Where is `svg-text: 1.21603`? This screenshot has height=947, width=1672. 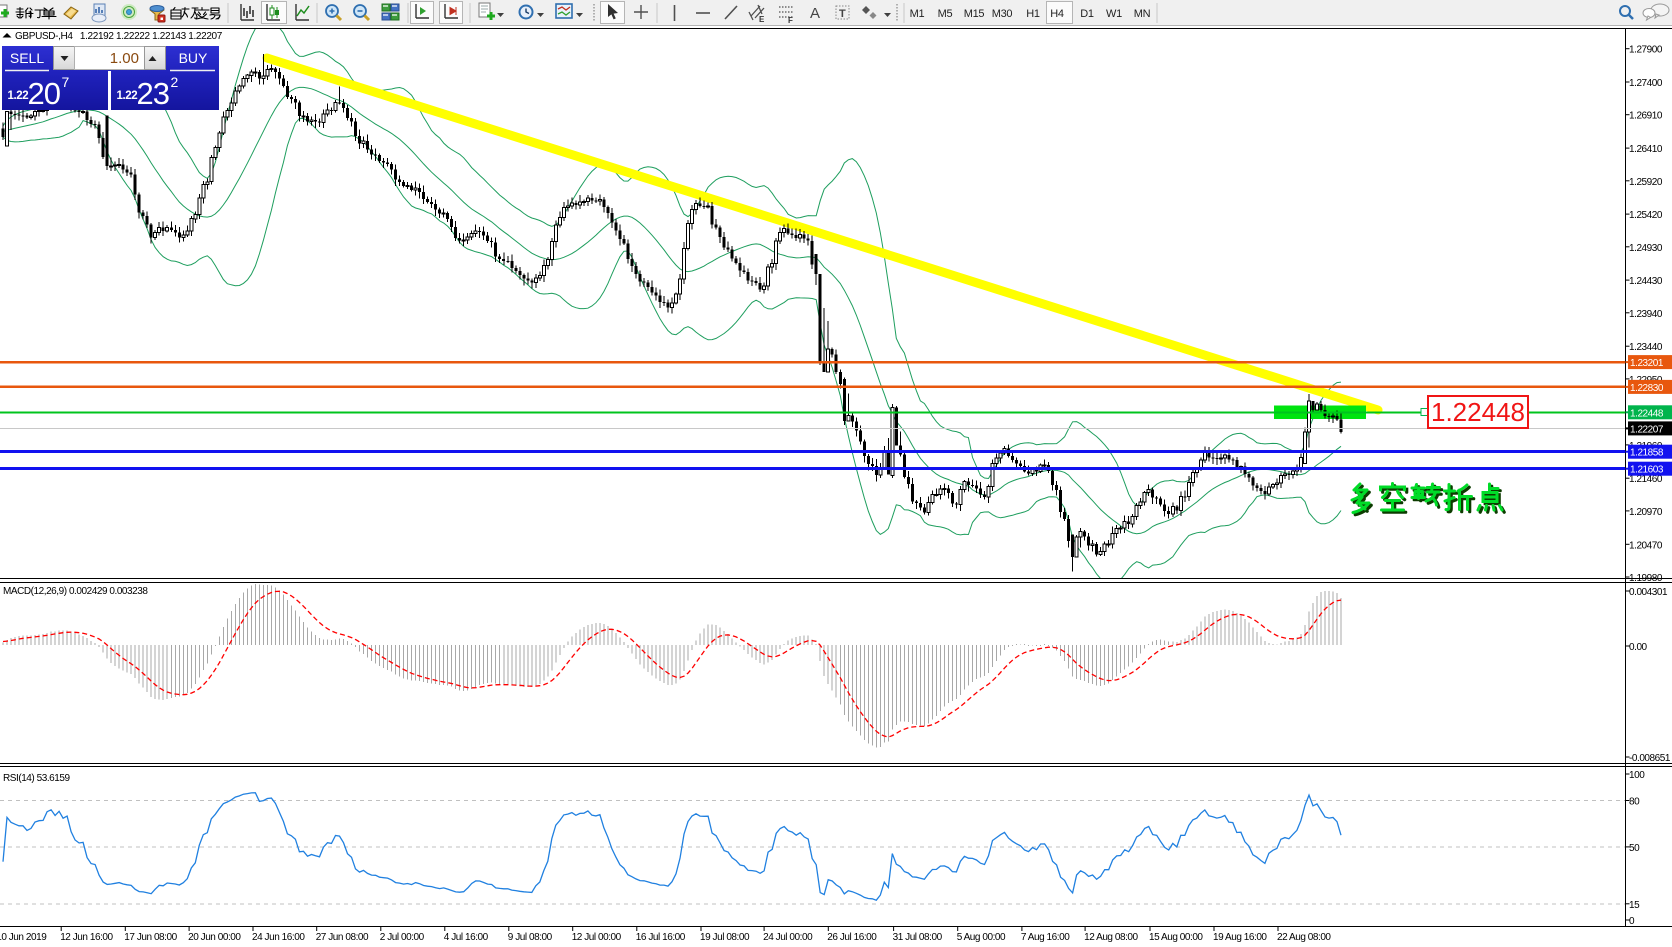 svg-text: 1.21603 is located at coordinates (1647, 470).